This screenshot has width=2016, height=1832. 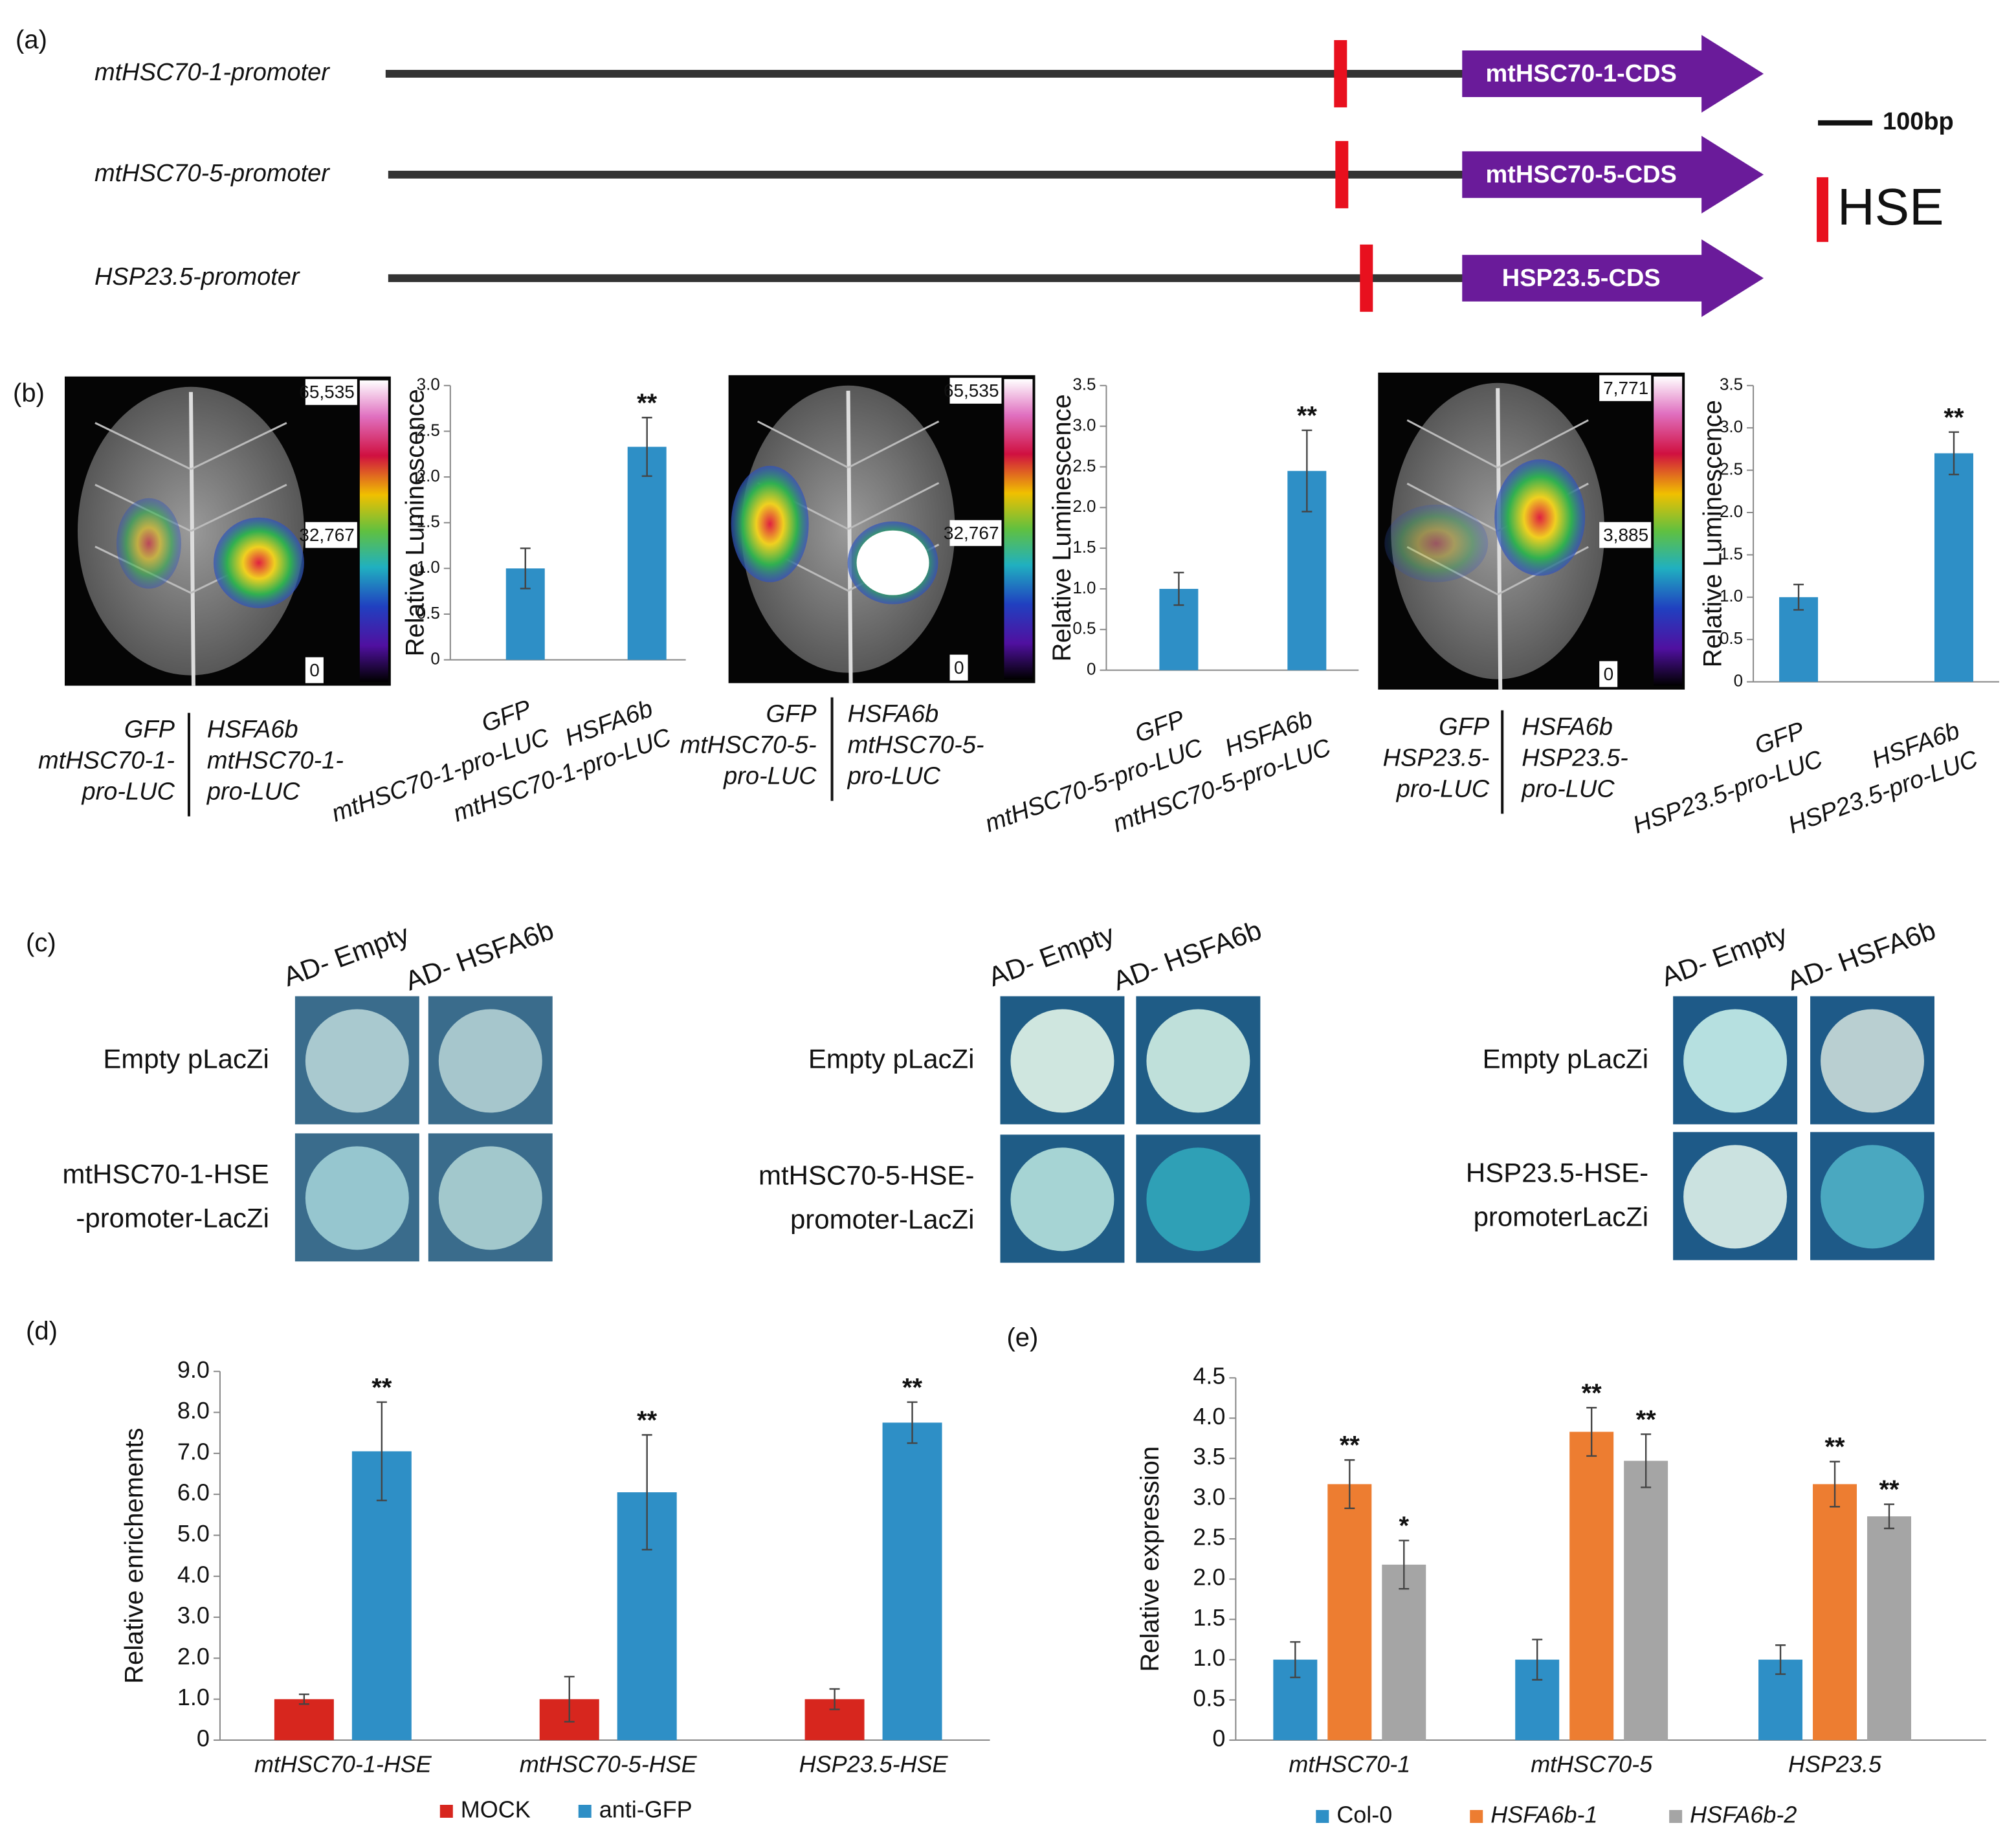 I want to click on panel-label: (d), so click(x=42, y=1331).